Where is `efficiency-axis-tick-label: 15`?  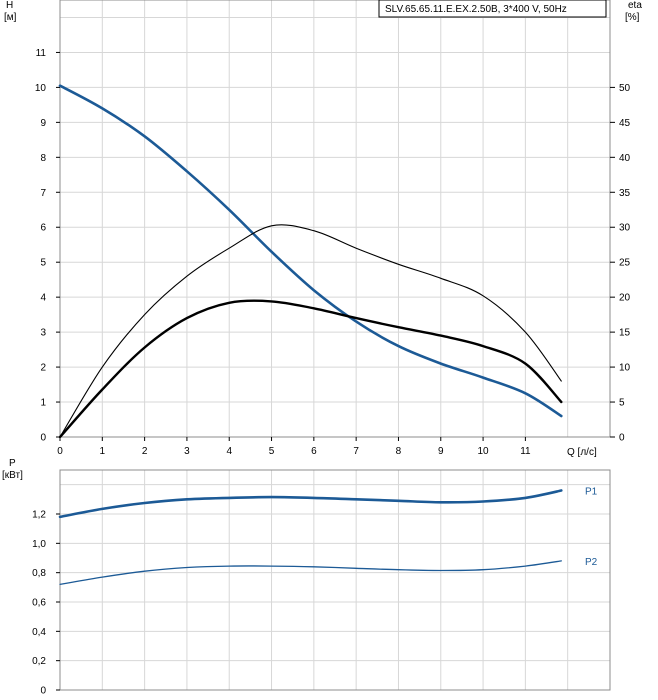 efficiency-axis-tick-label: 15 is located at coordinates (625, 333).